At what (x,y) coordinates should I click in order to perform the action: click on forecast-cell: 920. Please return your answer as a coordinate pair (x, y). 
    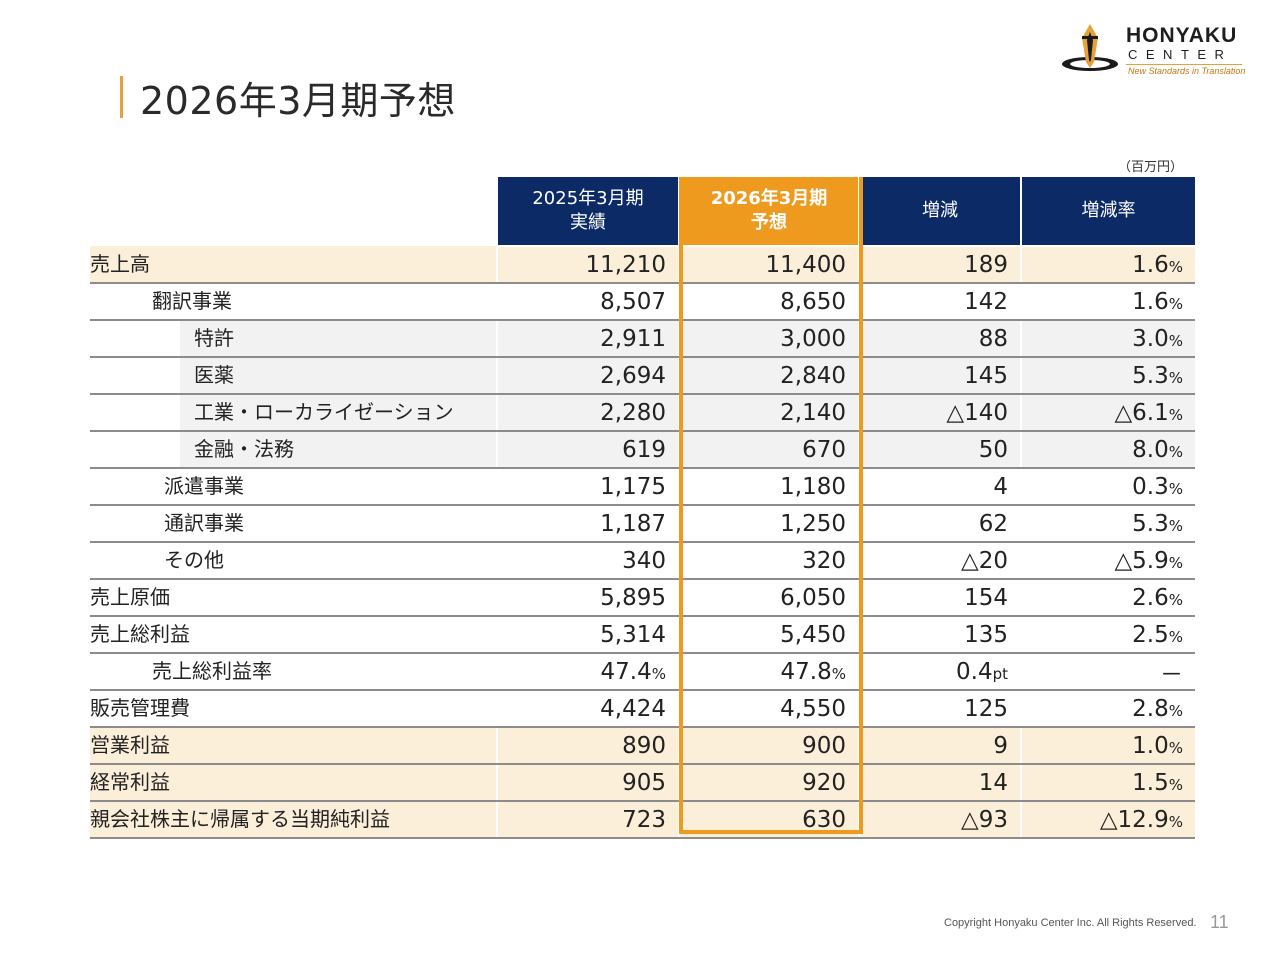
    Looking at the image, I should click on (768, 783).